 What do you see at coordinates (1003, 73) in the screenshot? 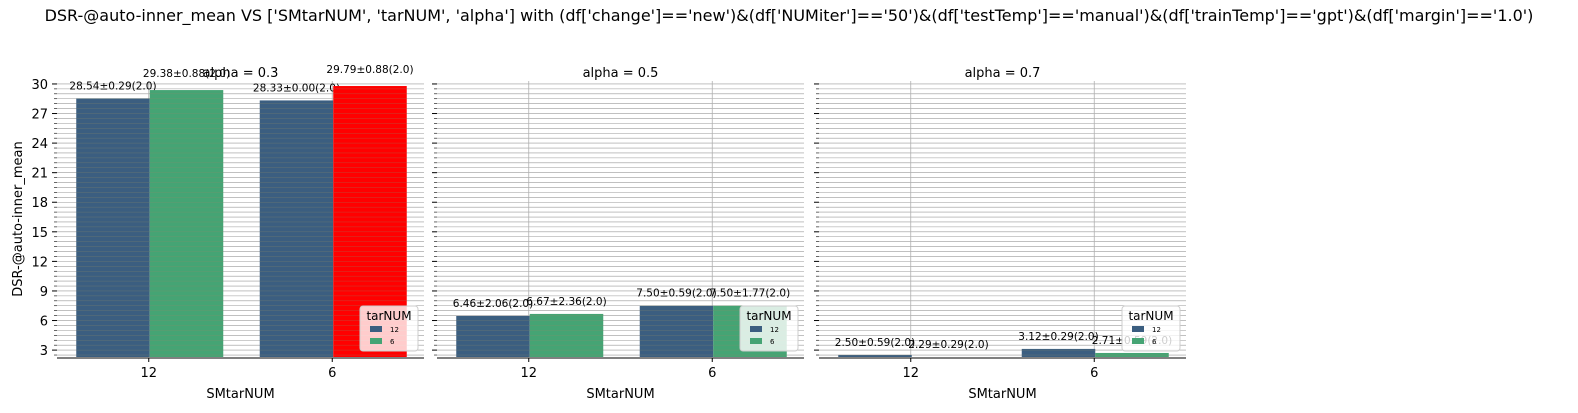
I see `panel-title: alpha = 0.7` at bounding box center [1003, 73].